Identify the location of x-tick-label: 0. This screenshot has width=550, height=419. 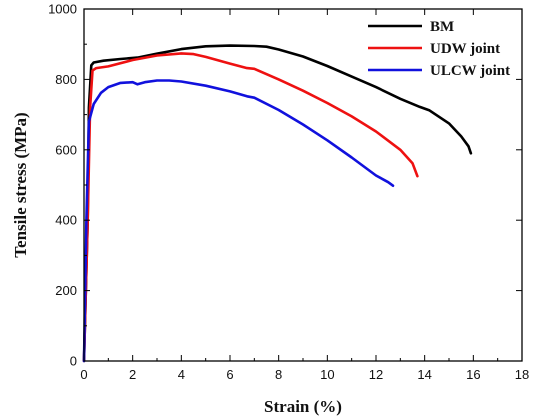
(83, 374).